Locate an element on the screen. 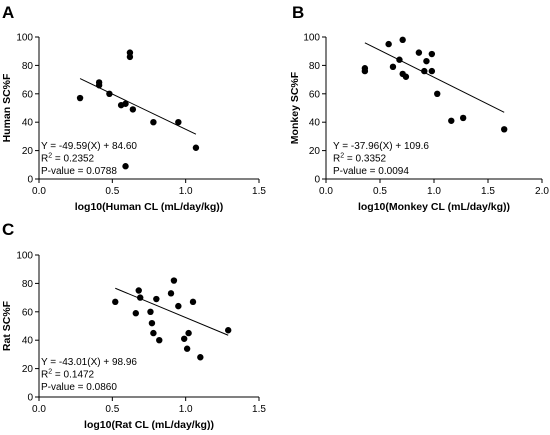  panel-b-y-tick-label: 80 is located at coordinates (315, 66).